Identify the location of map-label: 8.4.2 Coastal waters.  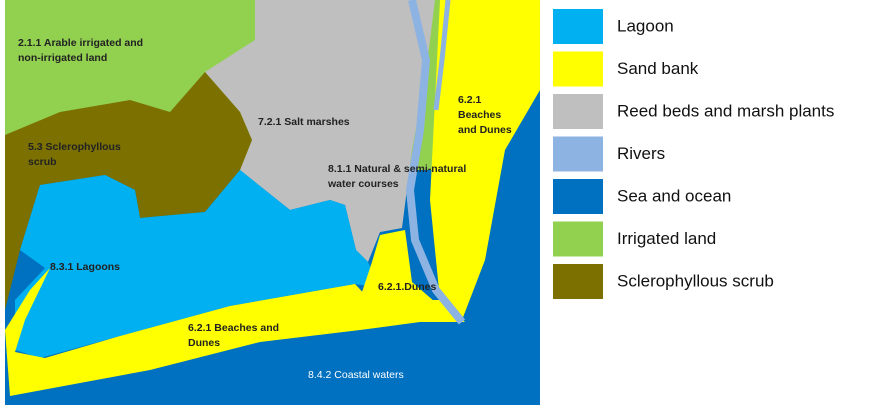
(356, 375).